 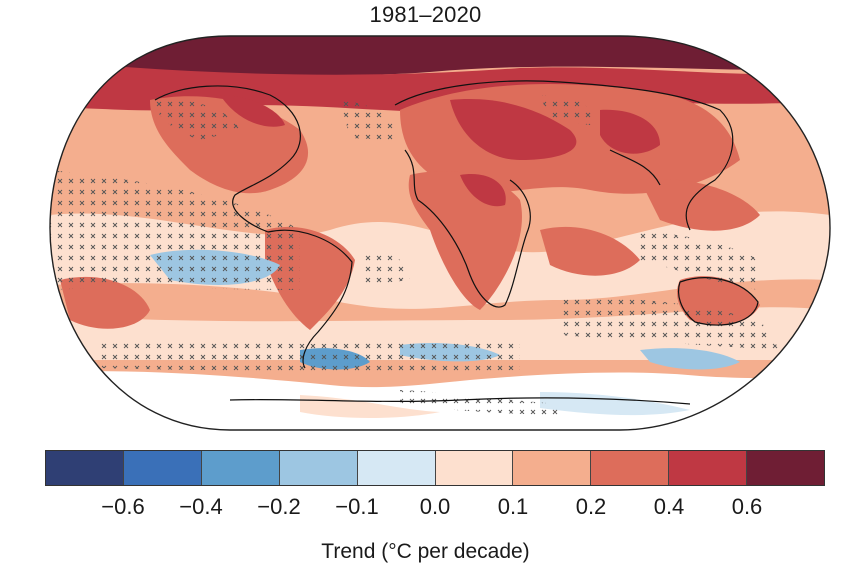 I want to click on colorbar-tick-label: 0.0, so click(x=435, y=506).